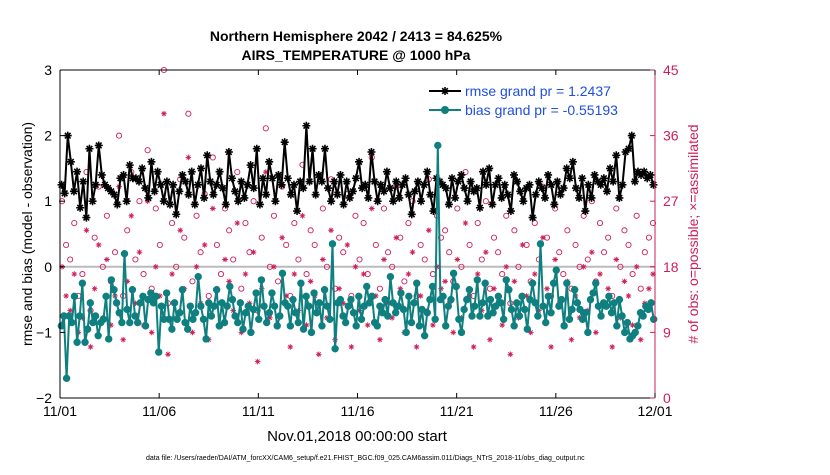 This screenshot has width=830, height=475. What do you see at coordinates (48, 201) in the screenshot?
I see `y-tick-label-left: 1` at bounding box center [48, 201].